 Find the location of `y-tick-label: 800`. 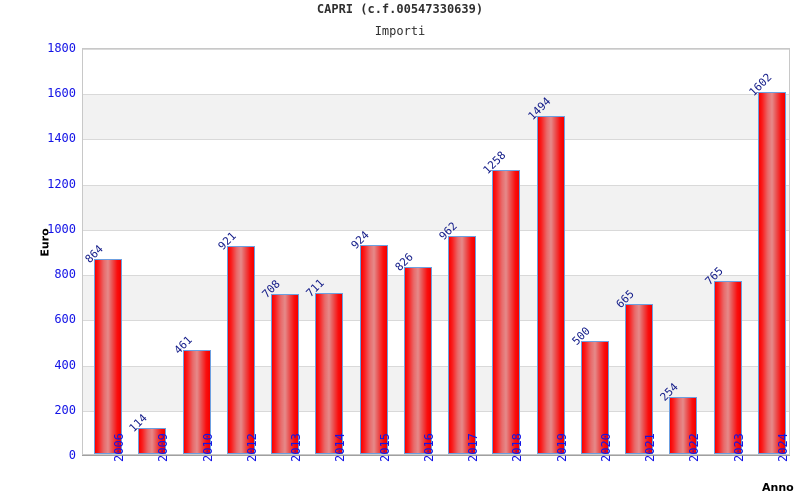

y-tick-label: 800 is located at coordinates (65, 274).